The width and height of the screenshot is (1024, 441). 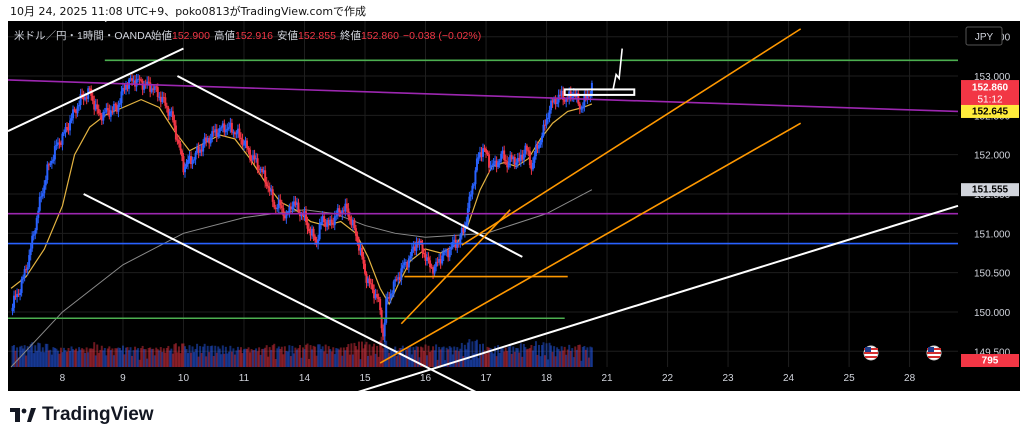 I want to click on brand: TradingView, so click(x=82, y=415).